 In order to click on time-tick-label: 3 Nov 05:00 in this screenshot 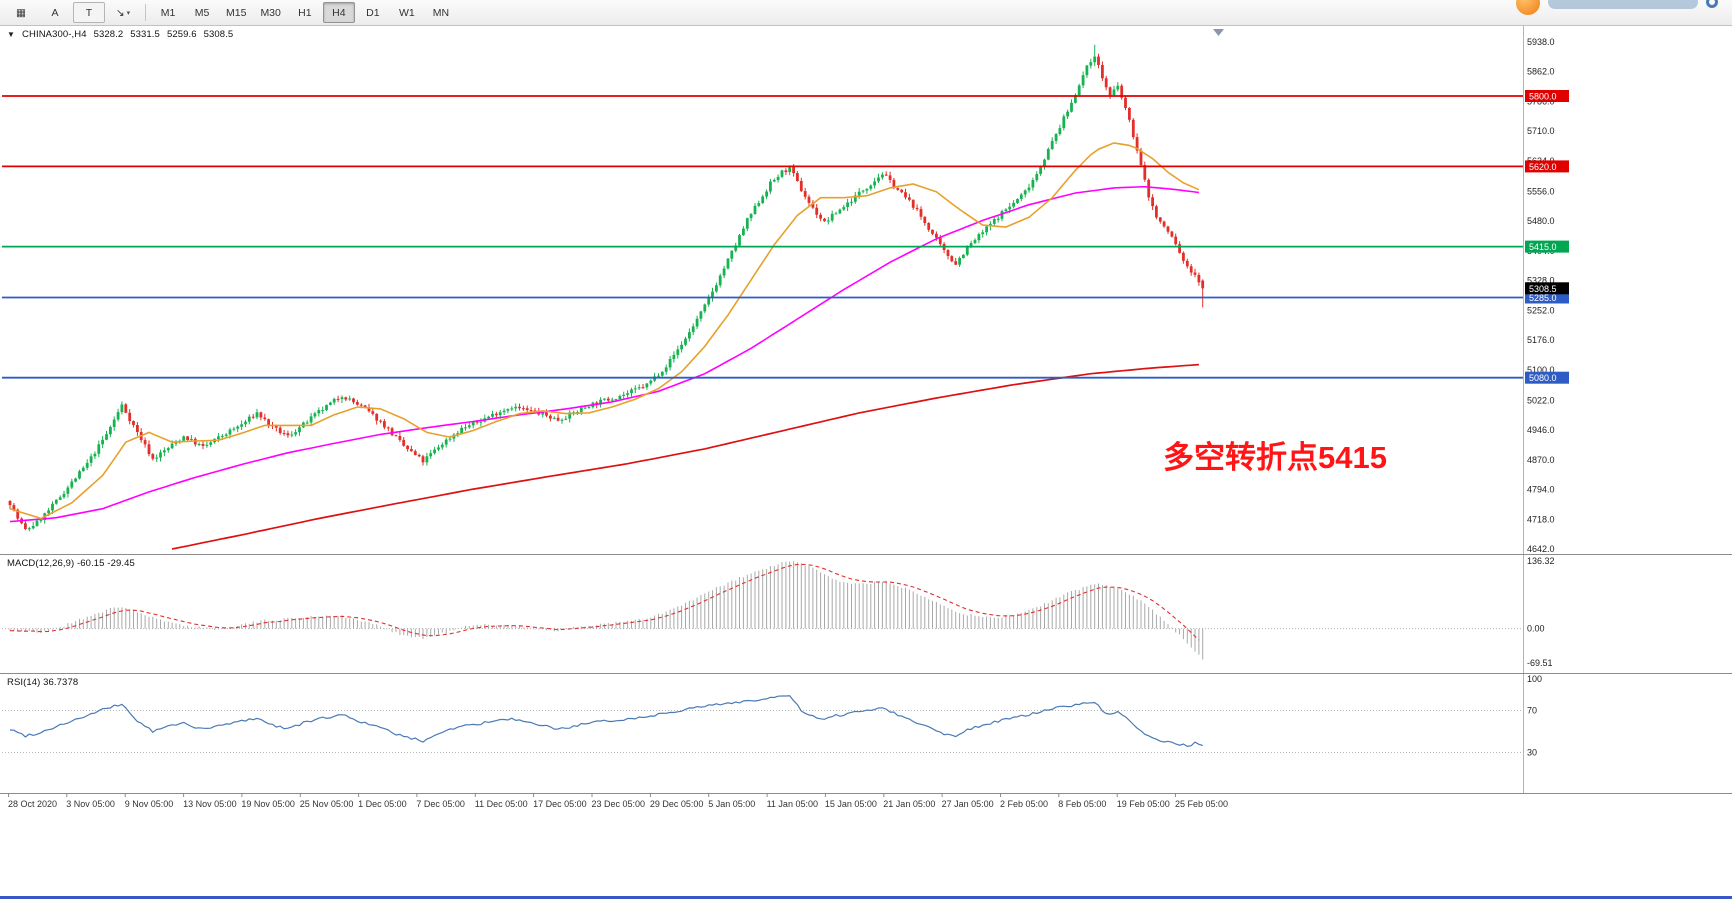, I will do `click(90, 804)`.